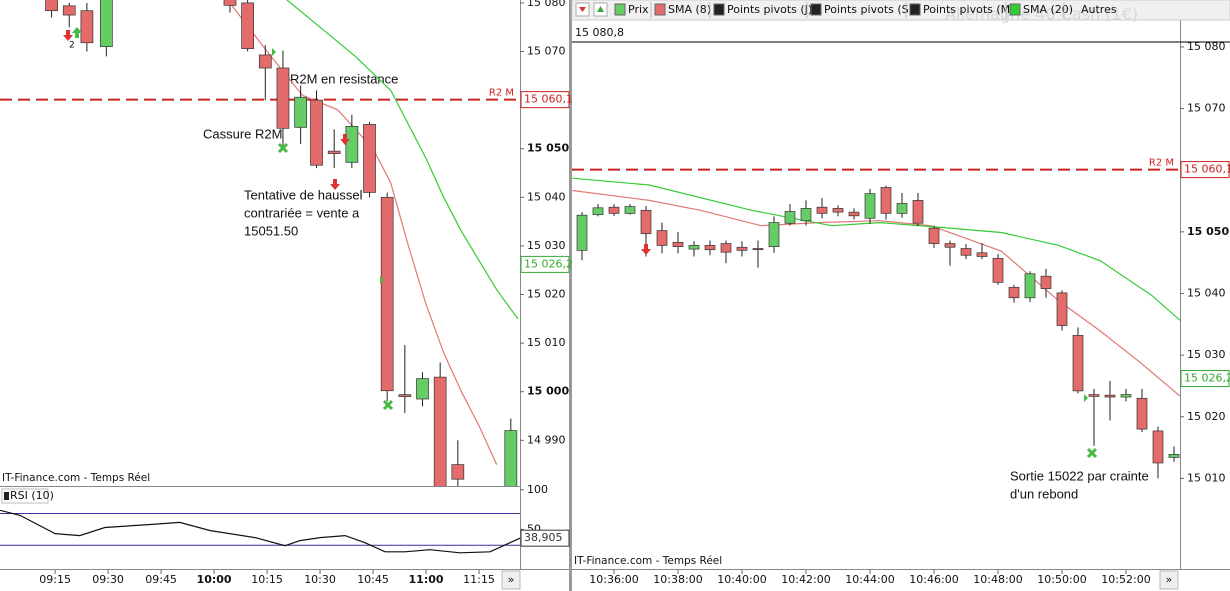 This screenshot has height=591, width=1230. Describe the element at coordinates (741, 579) in the screenshot. I see `x-tick-label: 10:40:00` at that location.